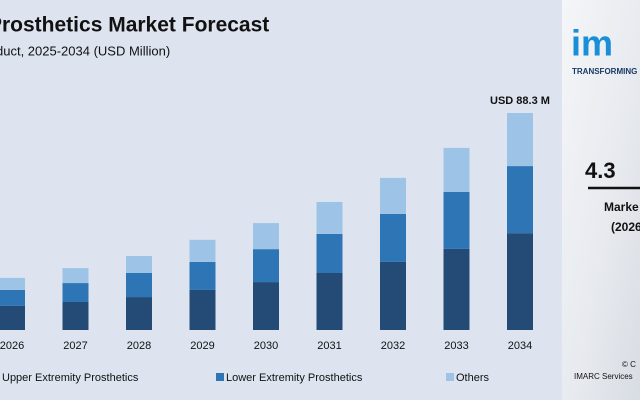 The width and height of the screenshot is (640, 400). I want to click on x-tick-label: 2030, so click(266, 346).